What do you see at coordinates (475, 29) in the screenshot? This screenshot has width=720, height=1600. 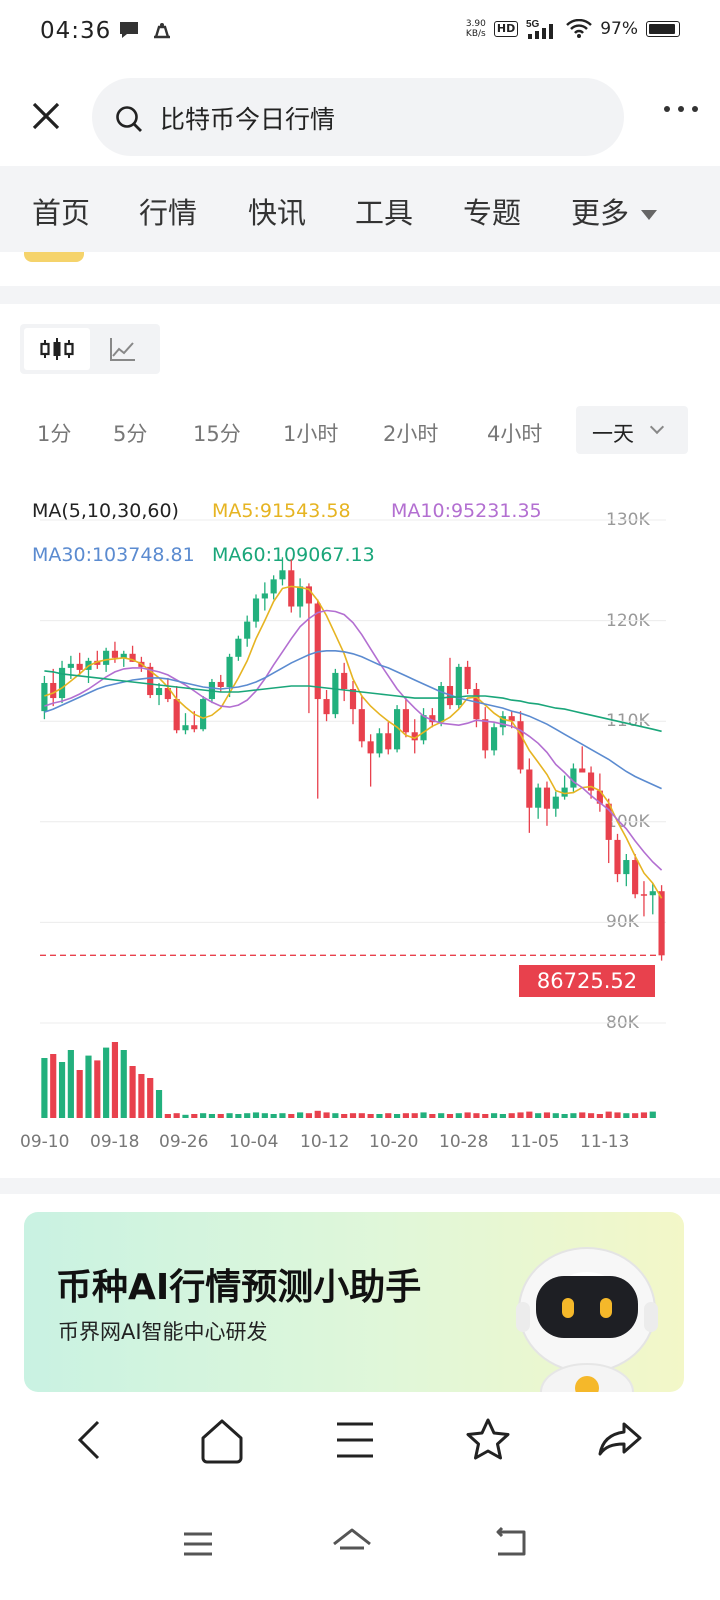 I see `network-speed: 3.90 KB/s` at bounding box center [475, 29].